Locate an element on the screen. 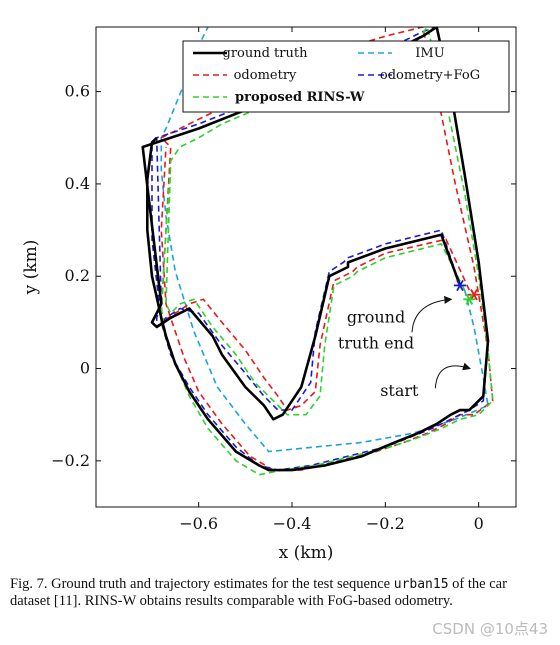 The image size is (560, 645). watermark: CSDN @10点43 is located at coordinates (490, 629).